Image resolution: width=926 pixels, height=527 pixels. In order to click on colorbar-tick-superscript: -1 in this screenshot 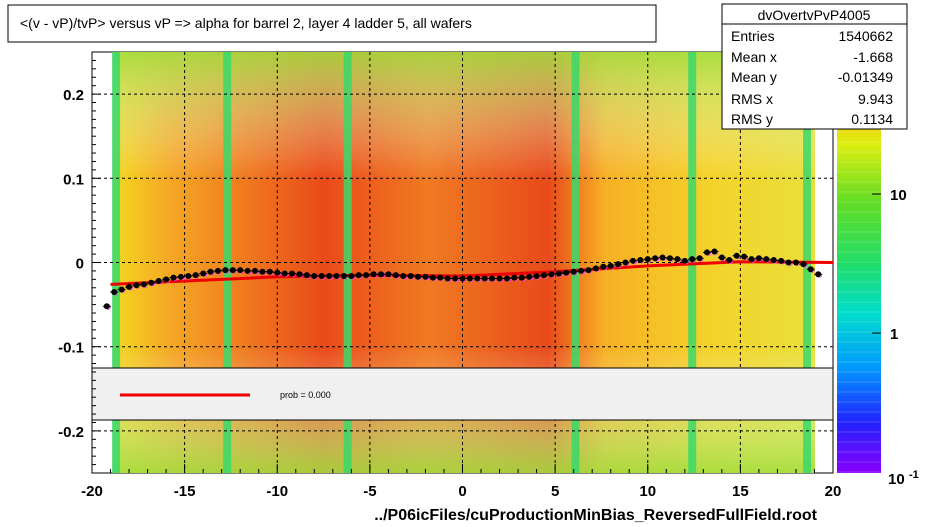, I will do `click(914, 475)`.